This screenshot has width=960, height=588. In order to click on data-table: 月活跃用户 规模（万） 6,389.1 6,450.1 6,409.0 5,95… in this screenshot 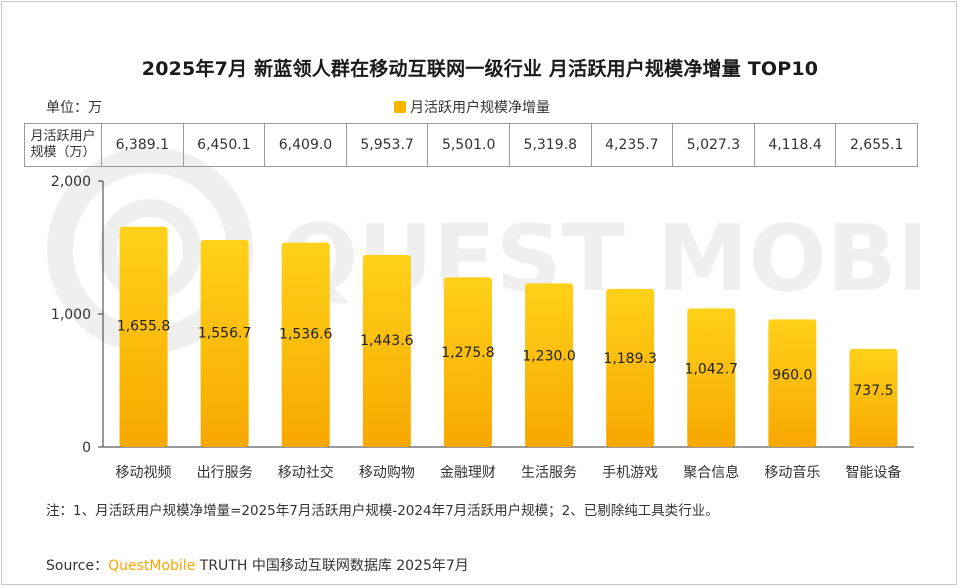, I will do `click(471, 145)`.